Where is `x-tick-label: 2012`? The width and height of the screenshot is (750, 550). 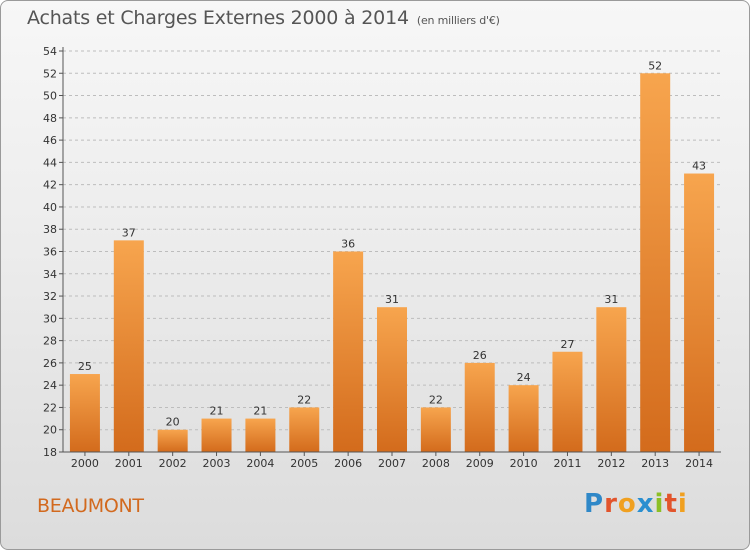
x-tick-label: 2012 is located at coordinates (611, 463).